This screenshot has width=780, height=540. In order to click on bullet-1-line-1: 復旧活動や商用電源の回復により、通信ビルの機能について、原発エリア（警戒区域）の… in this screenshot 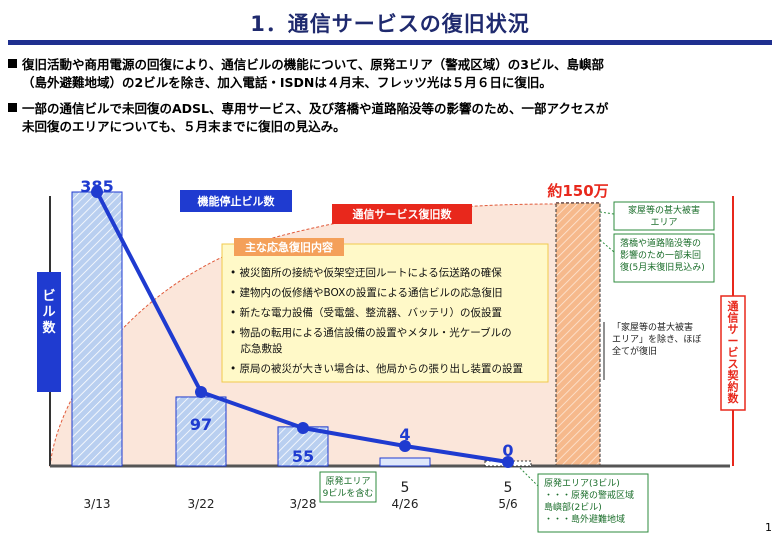, I will do `click(313, 64)`.